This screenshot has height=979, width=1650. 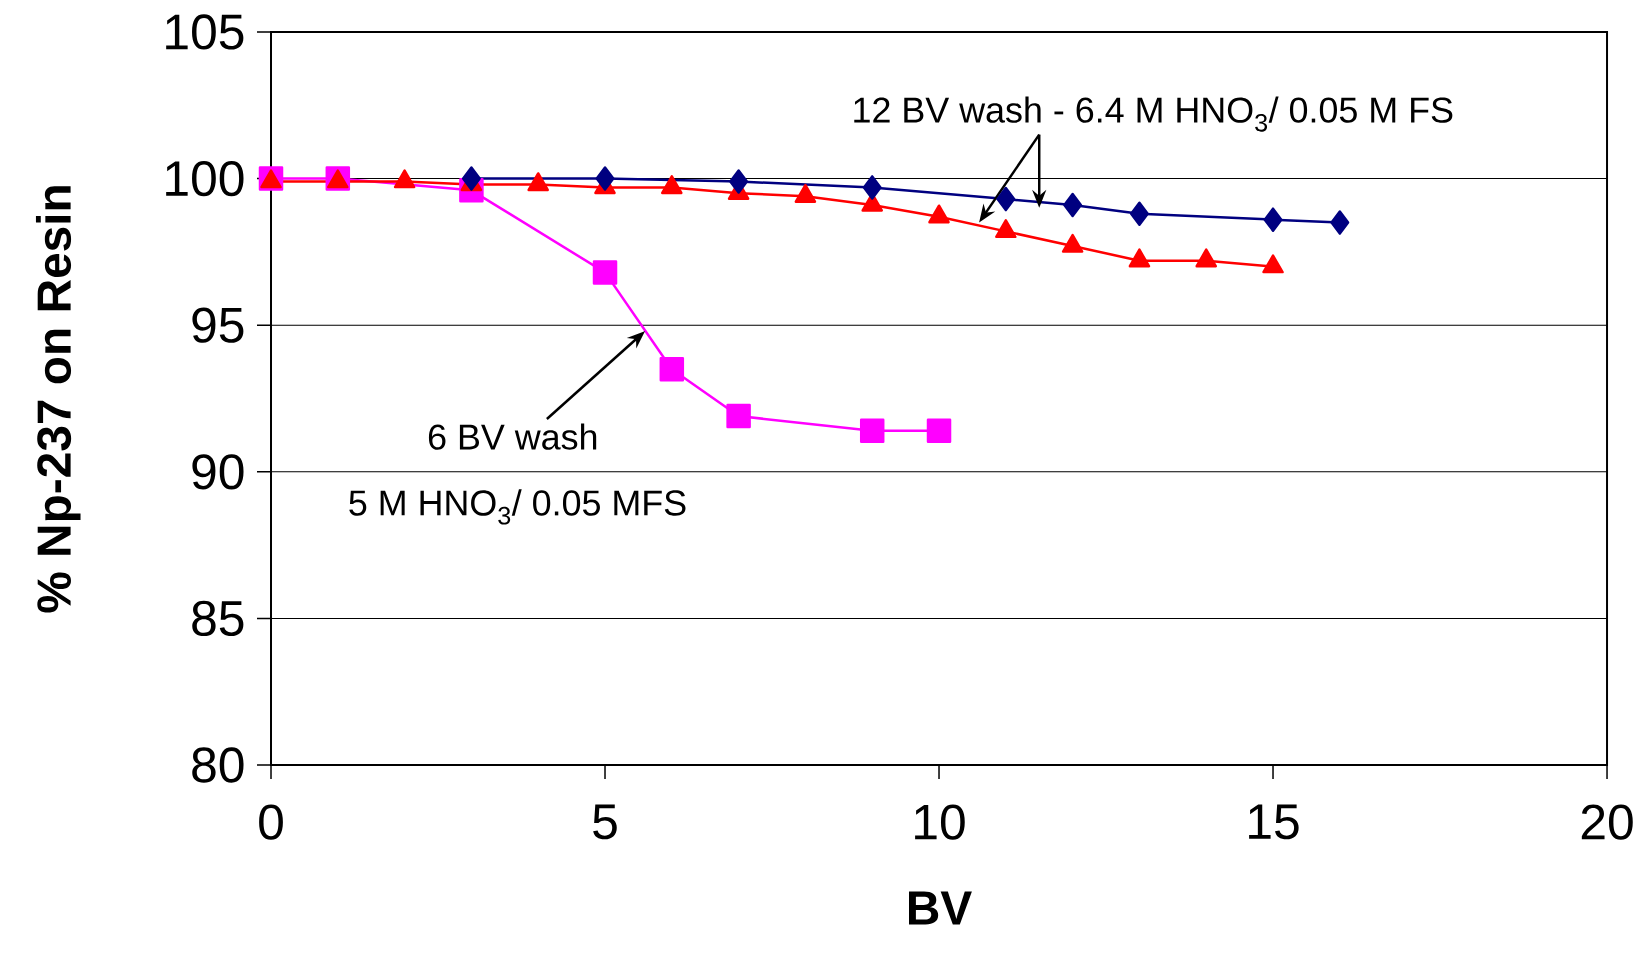 What do you see at coordinates (218, 325) in the screenshot?
I see `y-tick-label: 95` at bounding box center [218, 325].